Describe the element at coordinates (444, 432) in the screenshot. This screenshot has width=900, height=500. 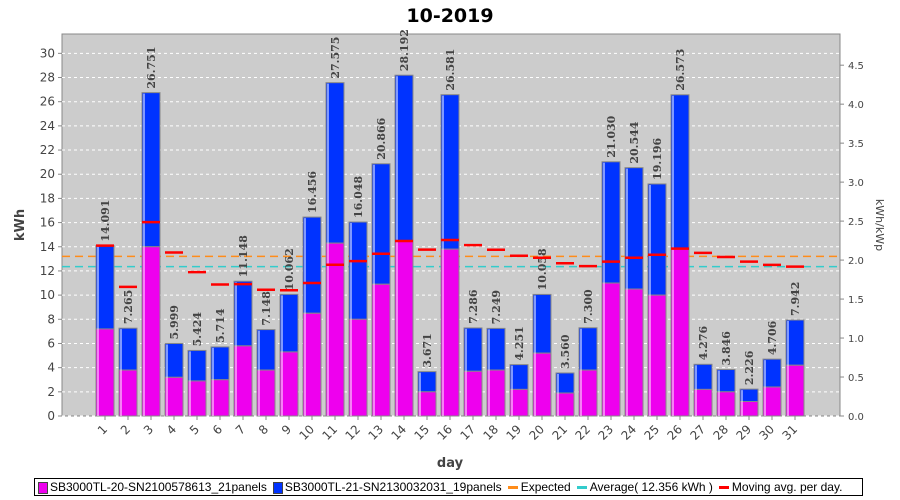
I see `x-tick-label: 16` at that location.